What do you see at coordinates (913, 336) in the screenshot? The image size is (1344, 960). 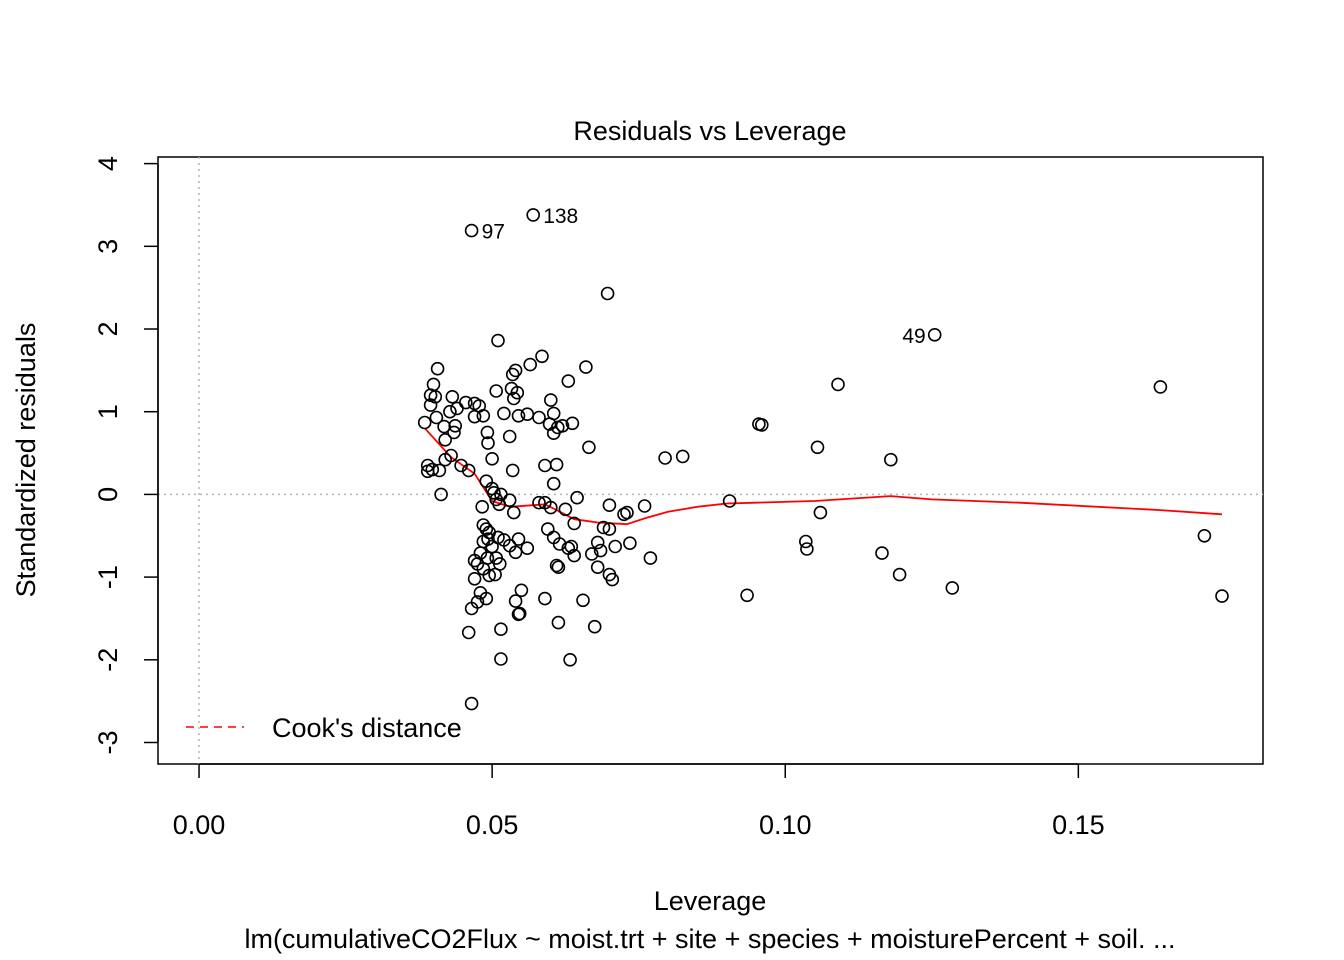 I see `point-label: 49` at bounding box center [913, 336].